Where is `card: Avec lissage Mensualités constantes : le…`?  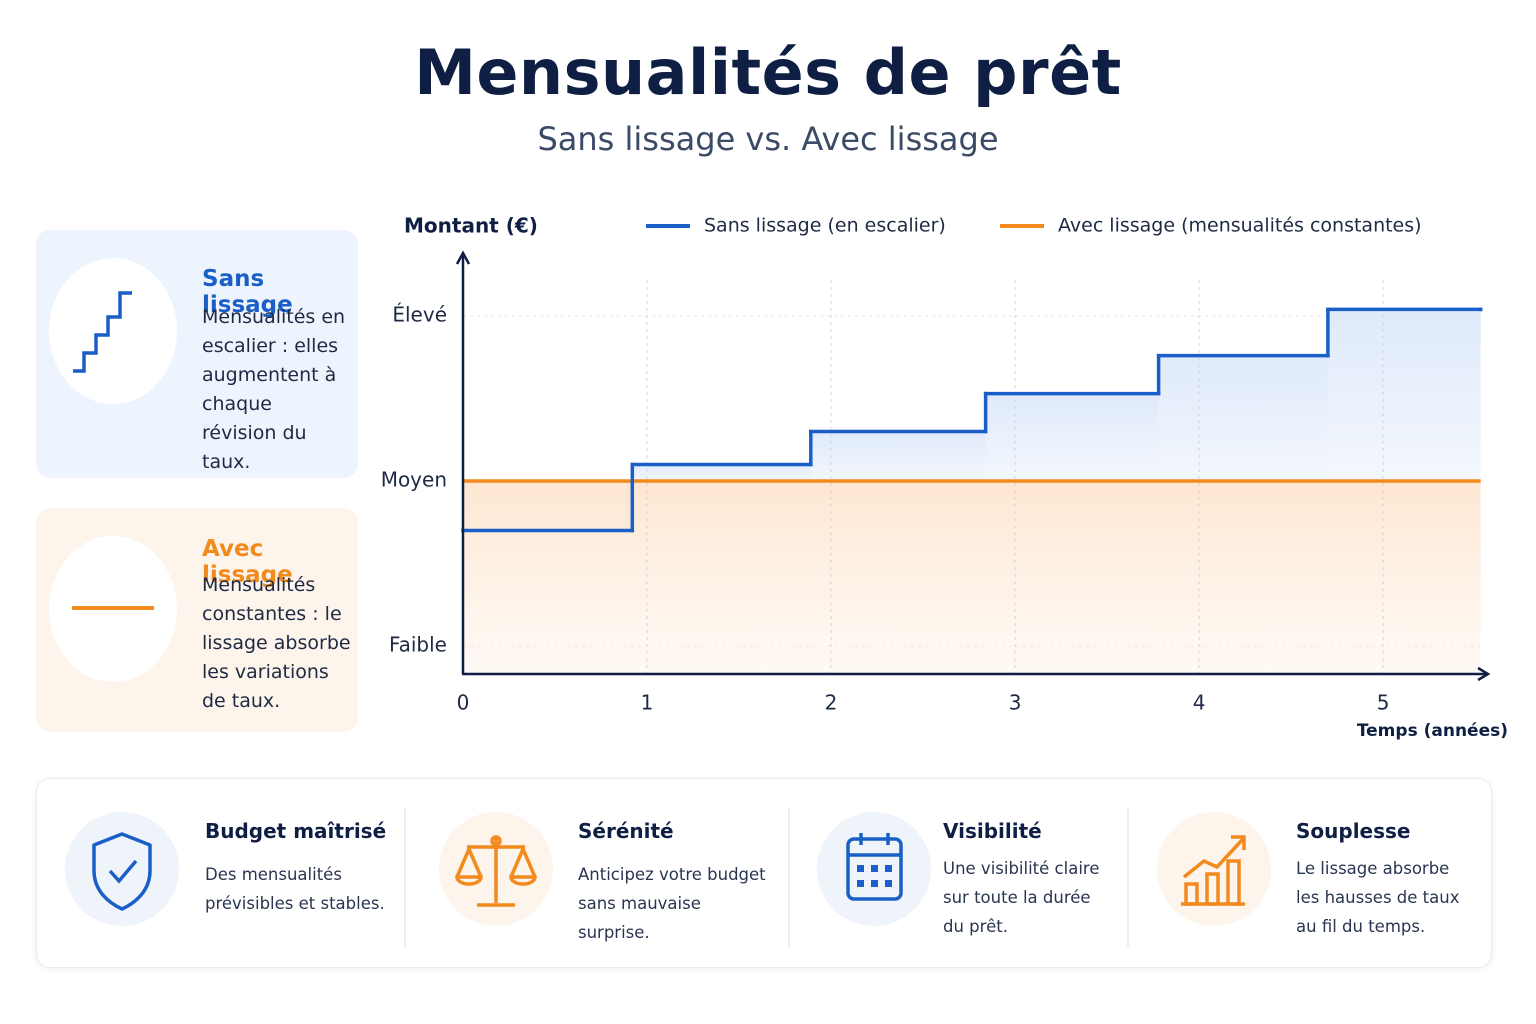 card: Avec lissage Mensualités constantes : le… is located at coordinates (197, 620).